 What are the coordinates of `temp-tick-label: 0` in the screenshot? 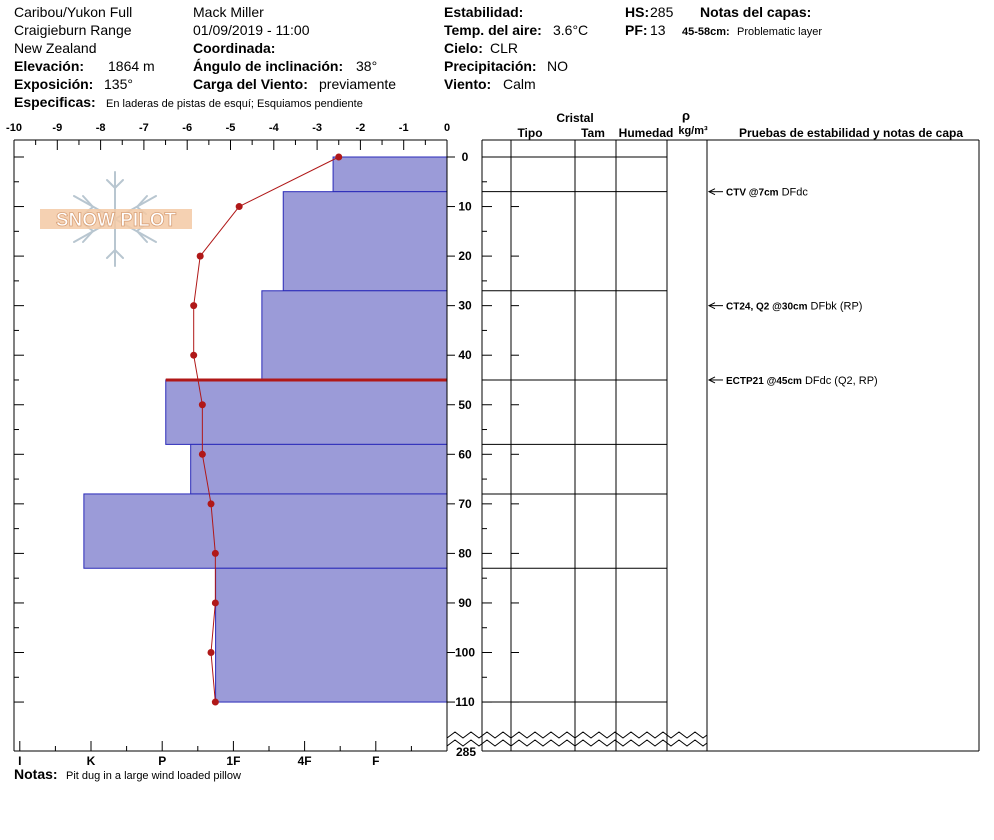 It's located at (447, 128).